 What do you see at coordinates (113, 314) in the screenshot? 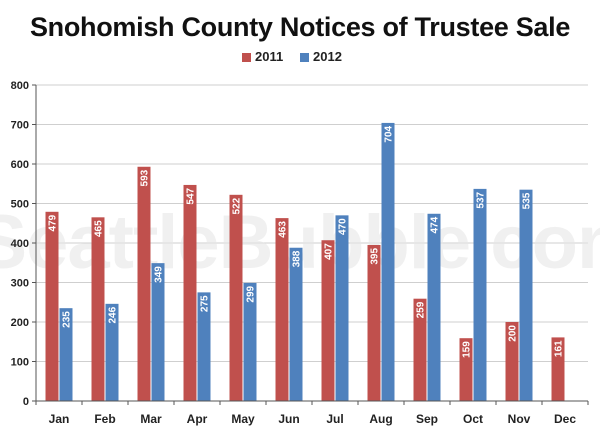
I see `data-label: 246` at bounding box center [113, 314].